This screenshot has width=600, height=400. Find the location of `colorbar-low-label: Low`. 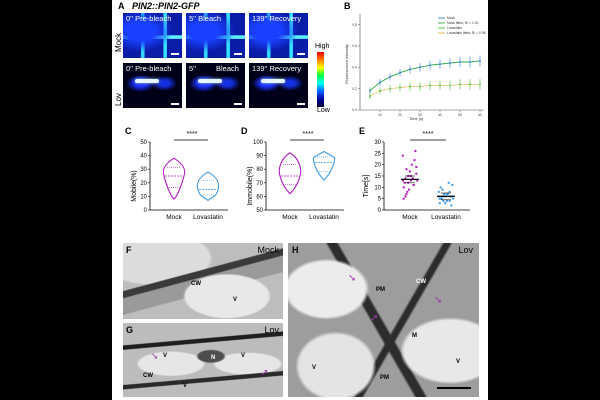

colorbar-low-label: Low is located at coordinates (323, 110).